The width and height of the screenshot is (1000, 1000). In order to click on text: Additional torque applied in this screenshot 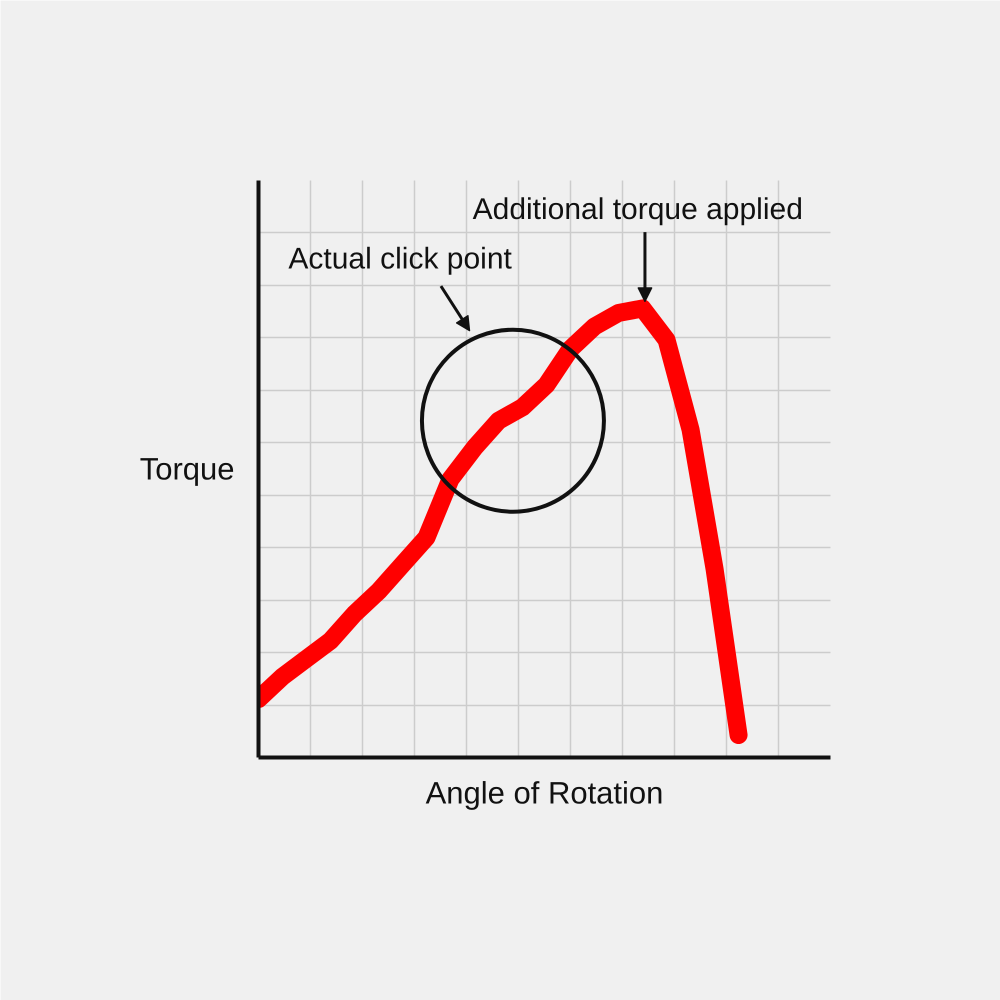, I will do `click(637, 209)`.